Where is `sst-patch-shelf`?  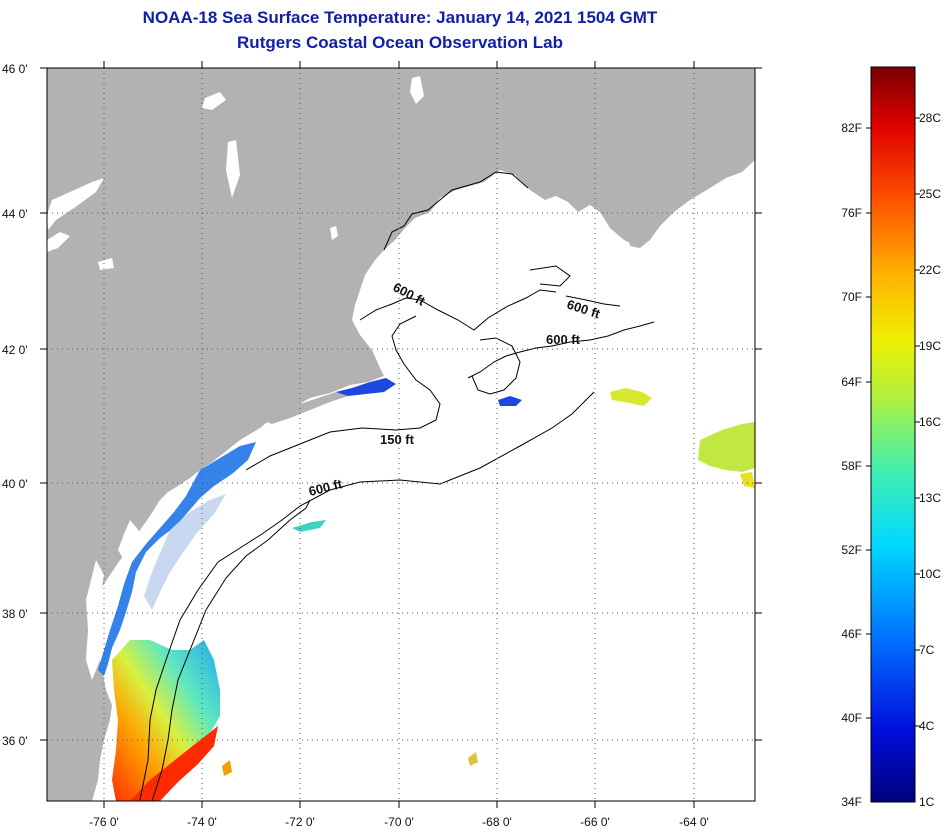 sst-patch-shelf is located at coordinates (185, 552).